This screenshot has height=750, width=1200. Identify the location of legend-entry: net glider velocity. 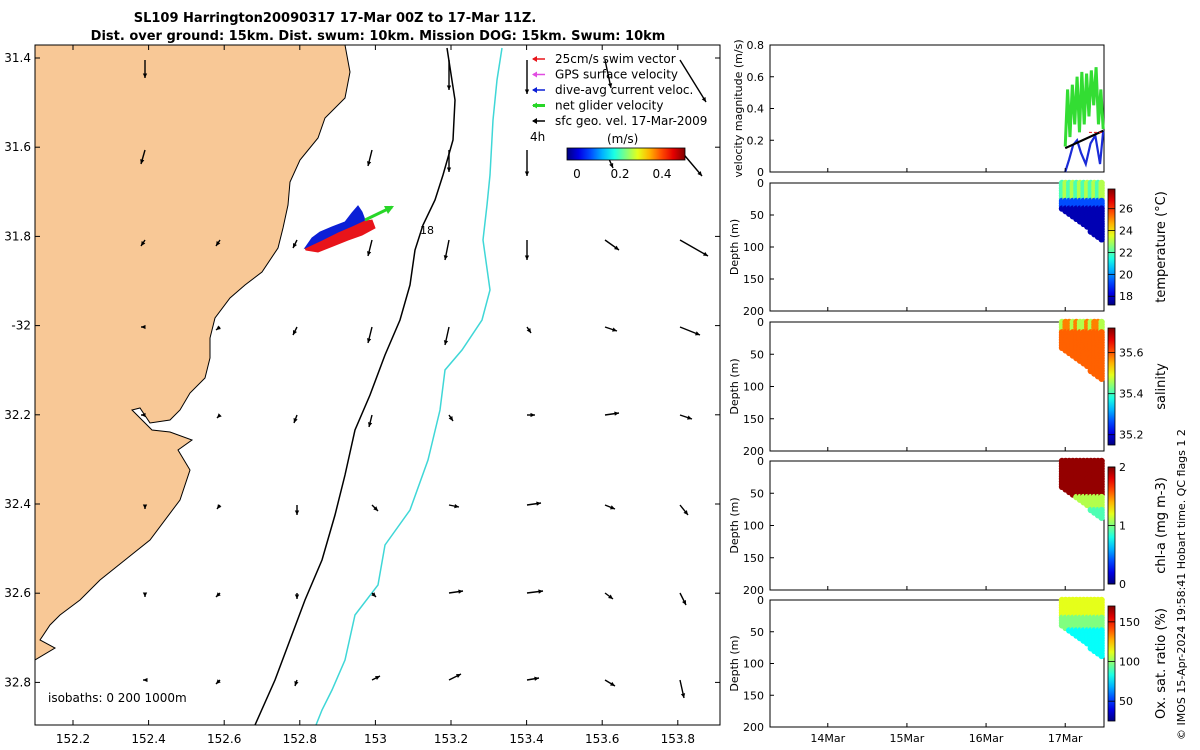
(597, 106).